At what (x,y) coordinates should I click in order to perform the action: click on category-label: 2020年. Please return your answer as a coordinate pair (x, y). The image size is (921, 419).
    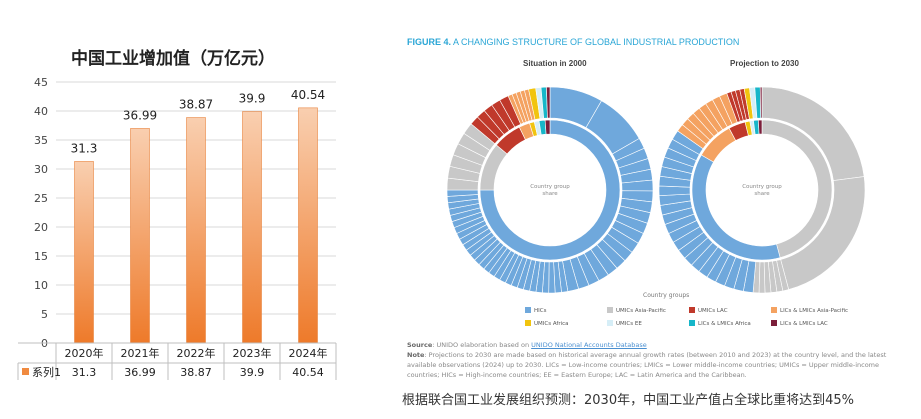
    Looking at the image, I should click on (84, 353).